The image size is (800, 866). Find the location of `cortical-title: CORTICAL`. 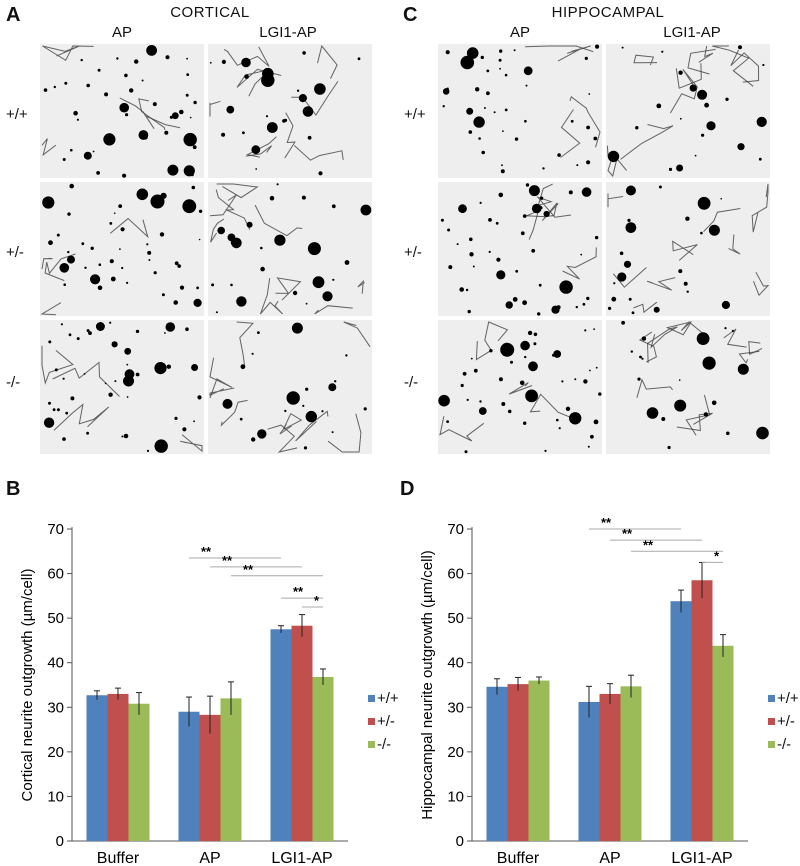

cortical-title: CORTICAL is located at coordinates (210, 12).